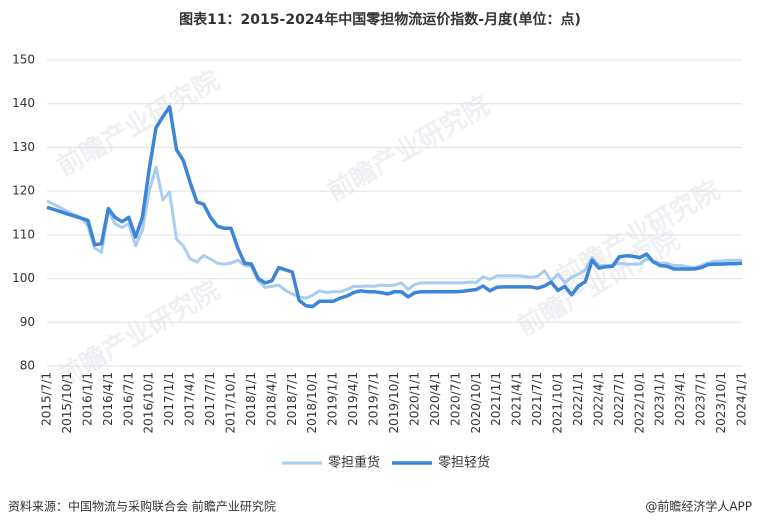 Image resolution: width=760 pixels, height=527 pixels. What do you see at coordinates (67, 403) in the screenshot?
I see `x-tick-label: 2015/10/1` at bounding box center [67, 403].